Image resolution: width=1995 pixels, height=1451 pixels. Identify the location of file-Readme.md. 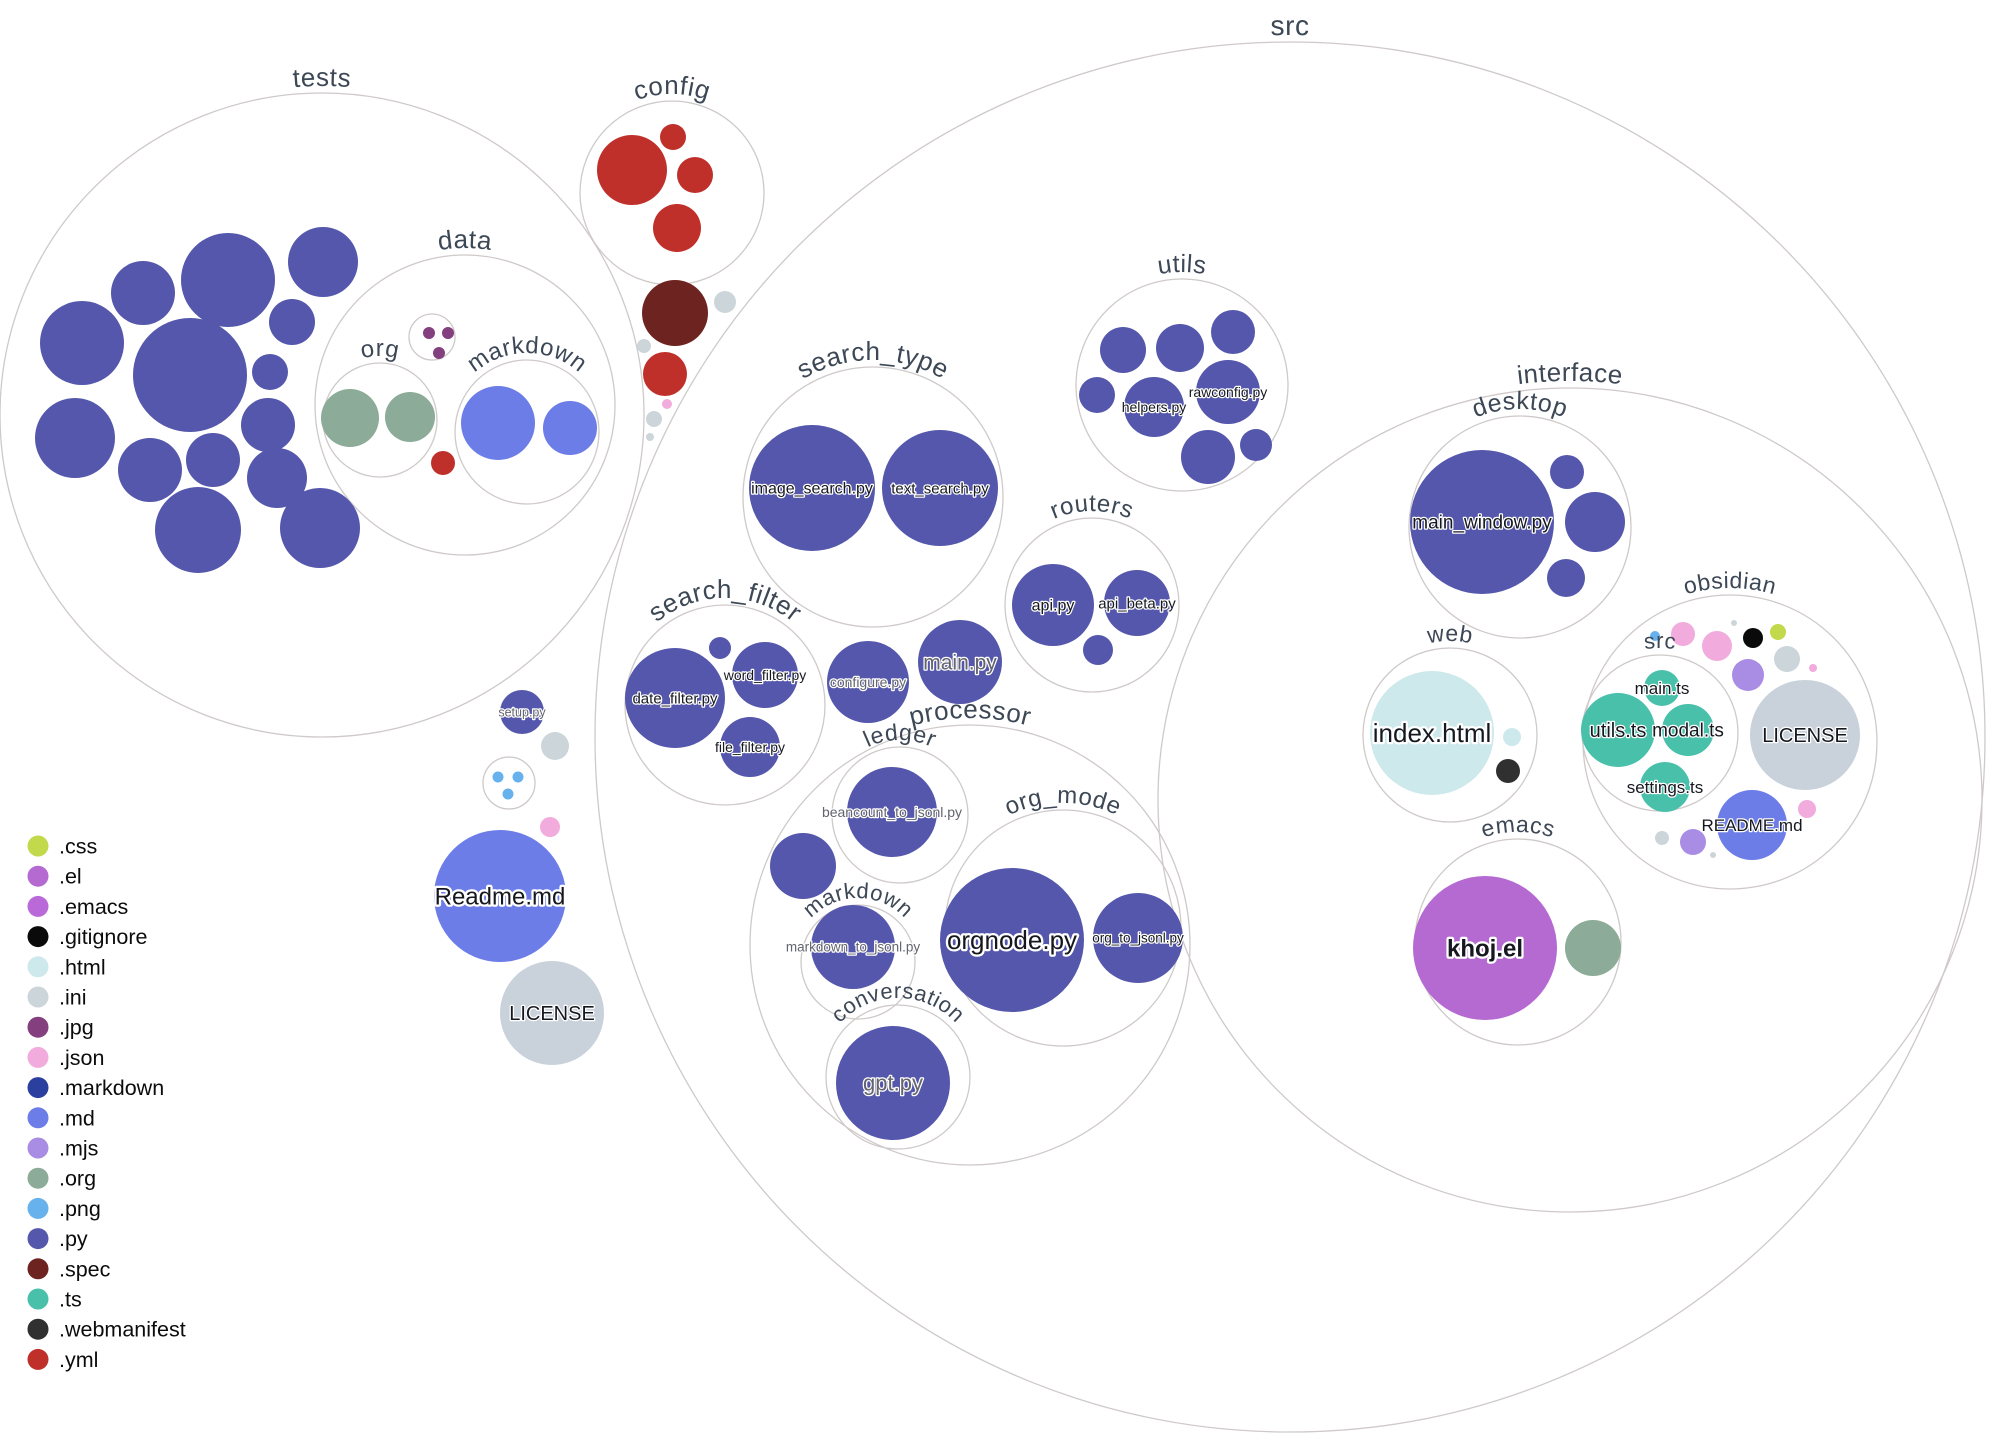
(500, 896).